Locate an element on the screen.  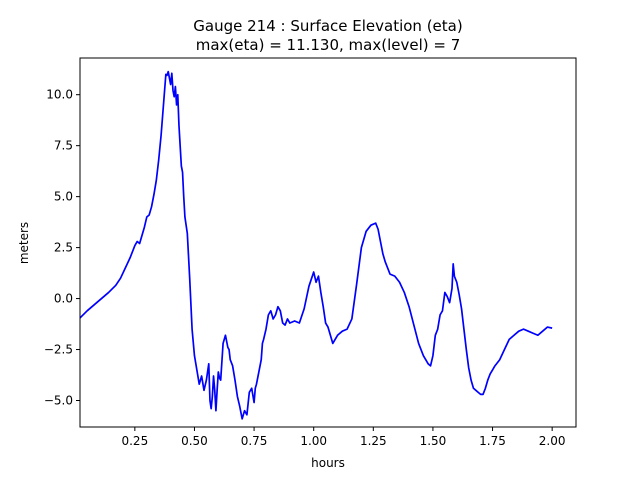
y-tick-label: 2.5 is located at coordinates (63, 248).